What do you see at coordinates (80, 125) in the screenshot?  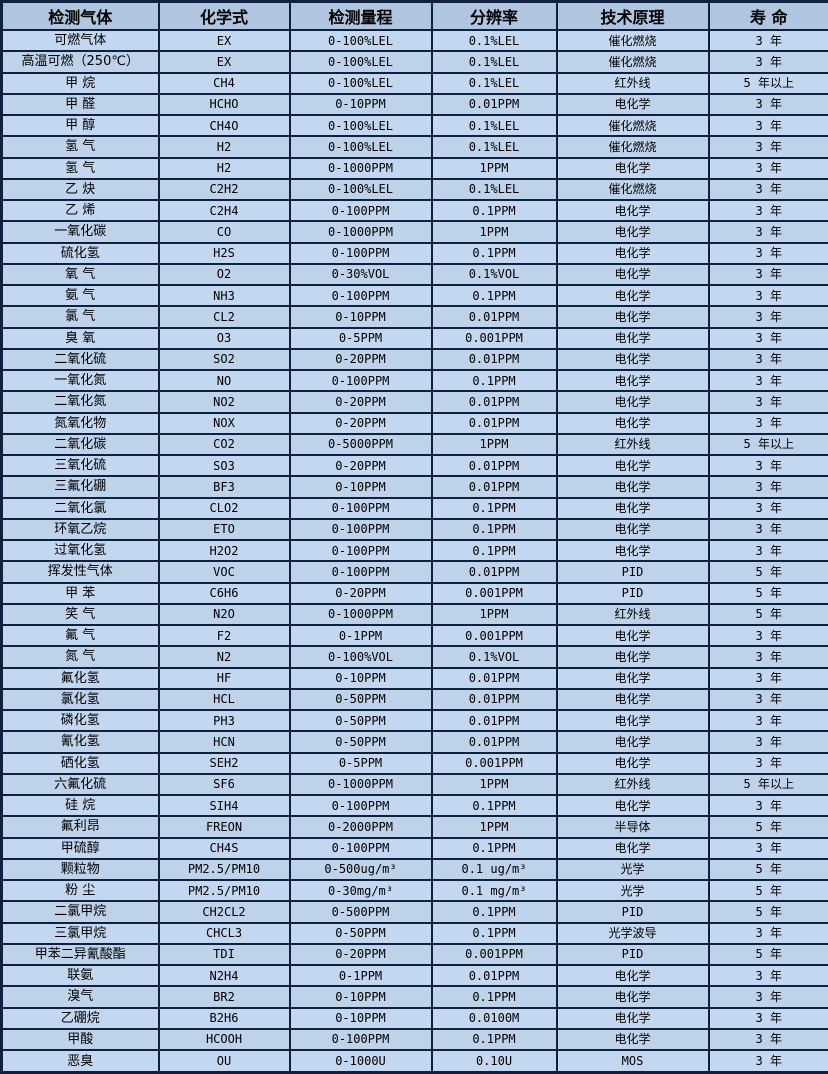 I see `cell-gas-name: 甲 醇` at bounding box center [80, 125].